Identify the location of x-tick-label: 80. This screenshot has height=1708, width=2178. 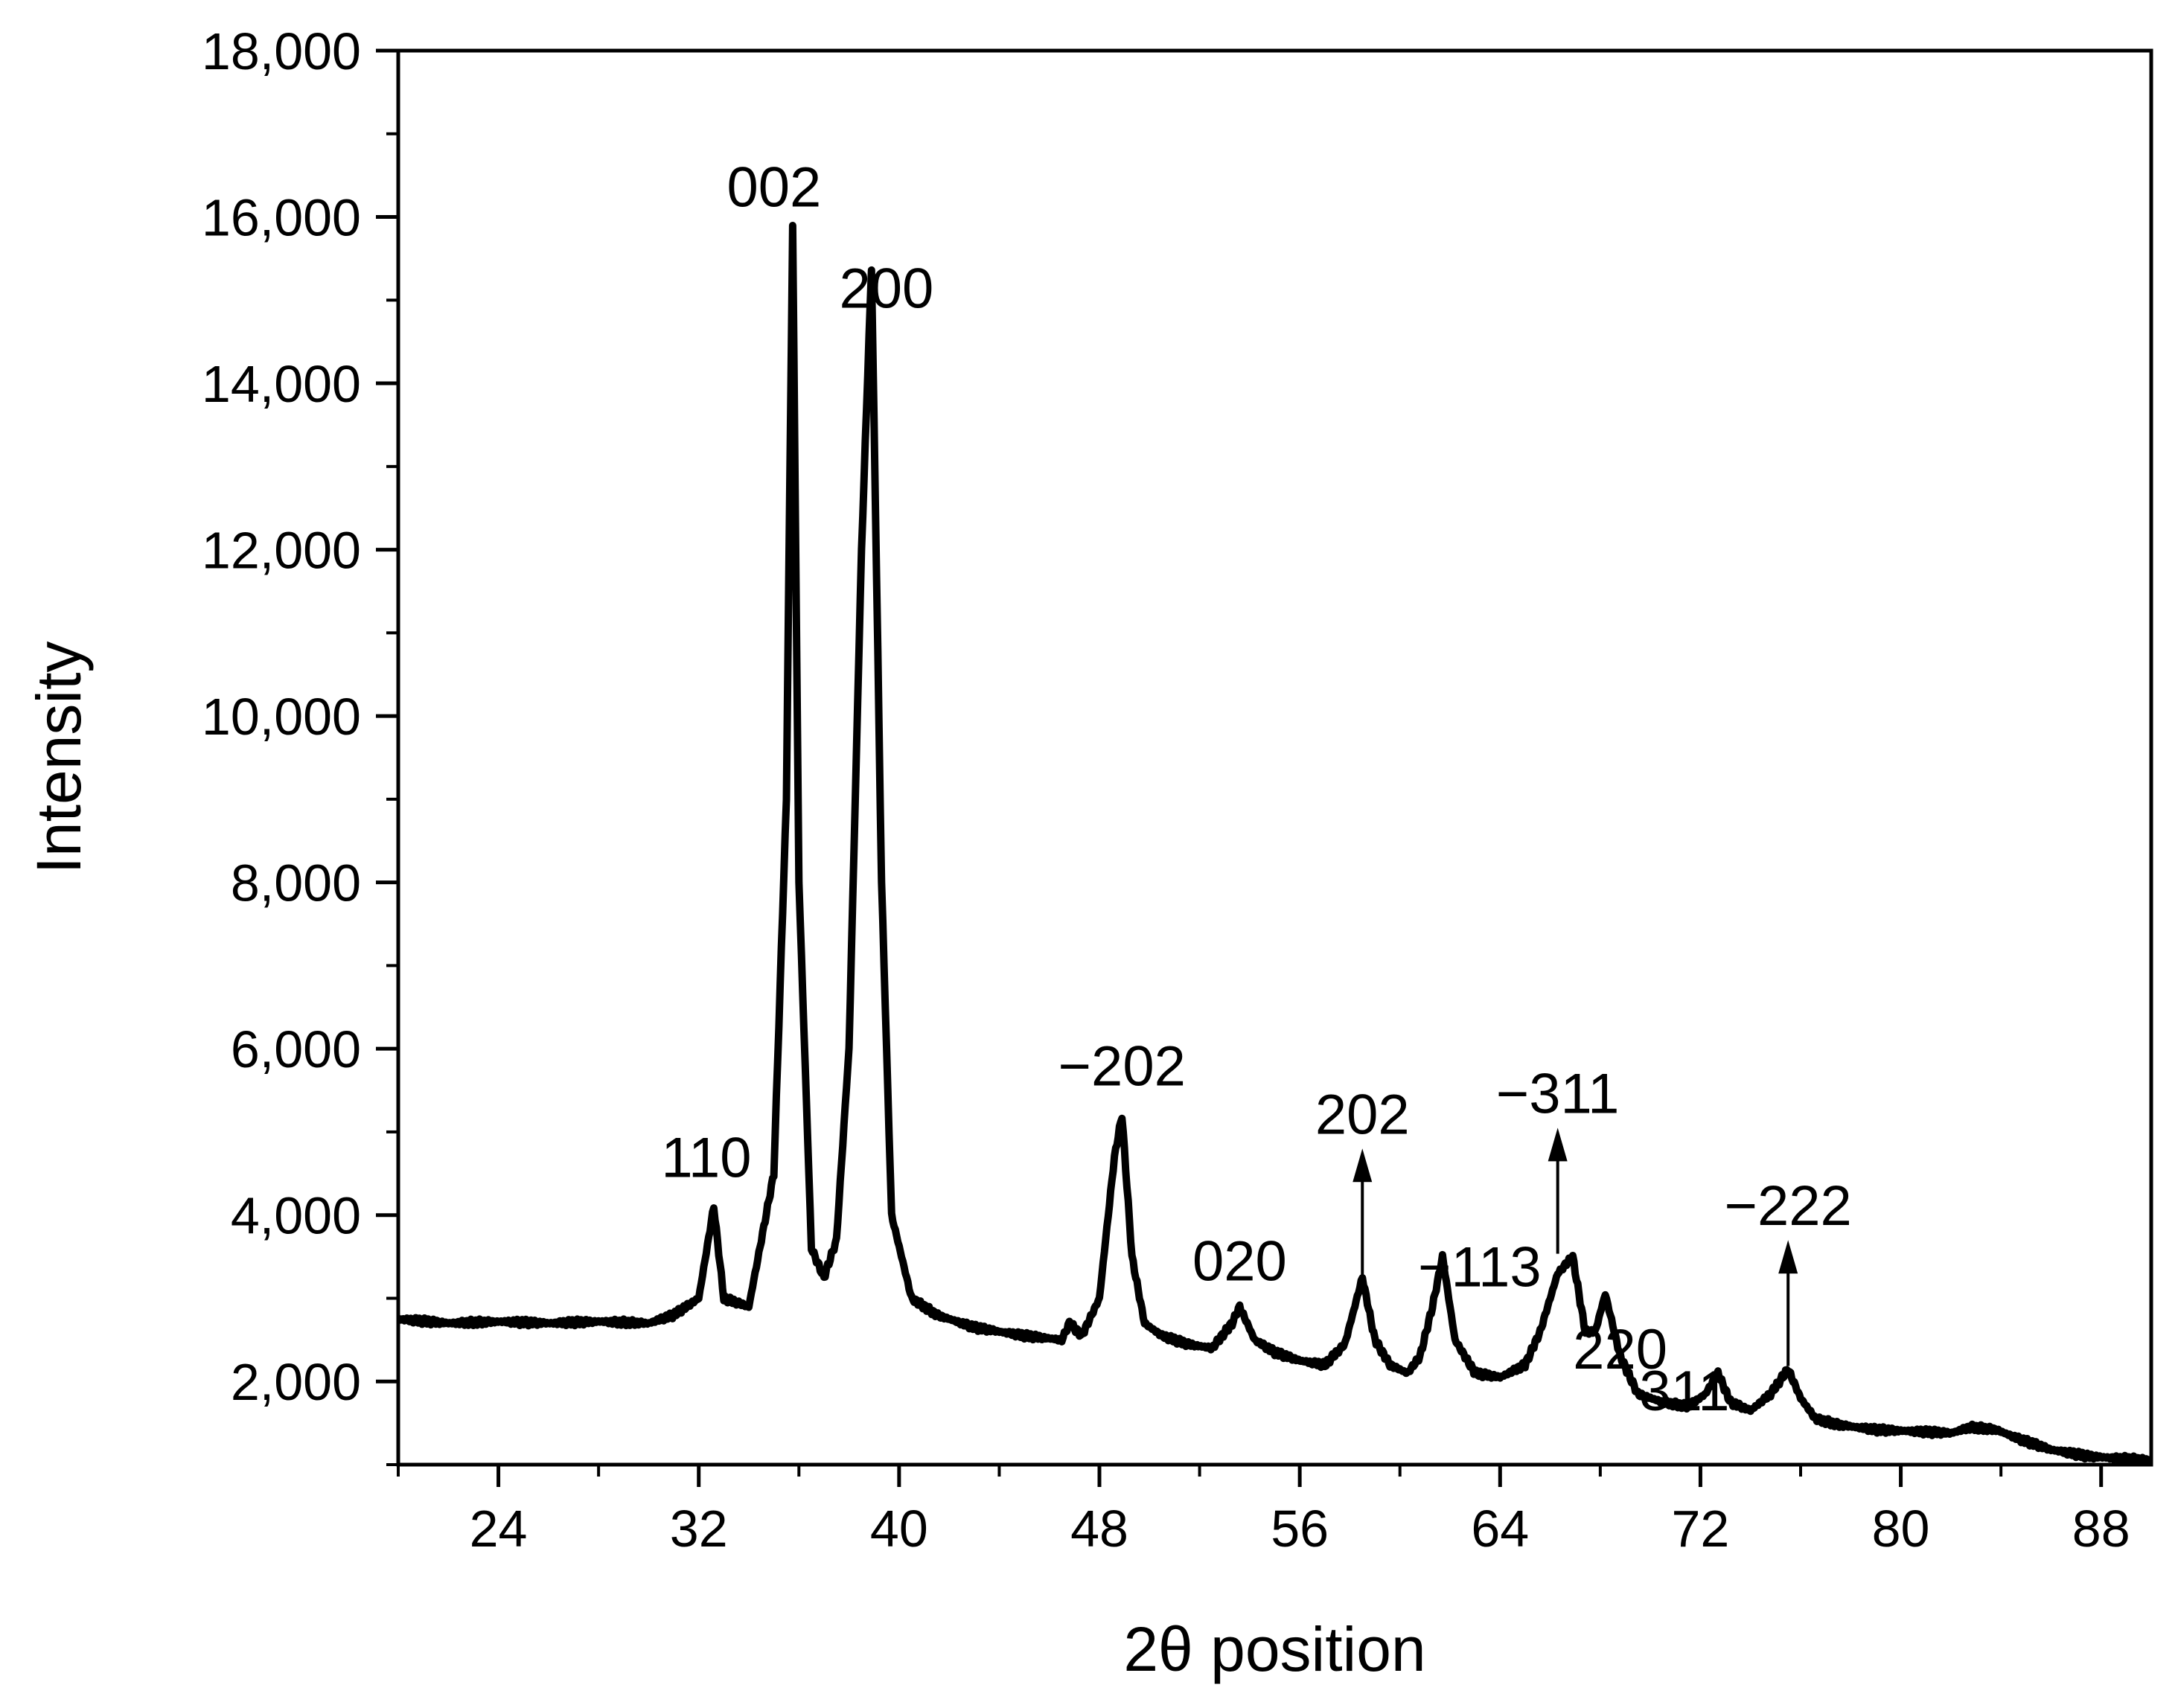
(1901, 1529).